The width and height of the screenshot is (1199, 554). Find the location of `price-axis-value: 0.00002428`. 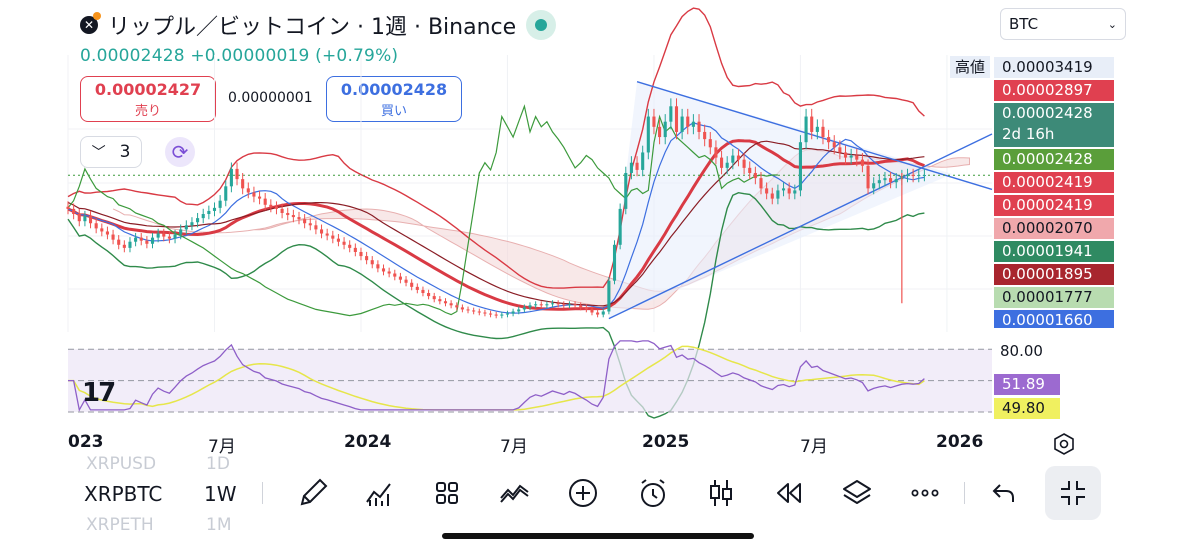

price-axis-value: 0.00002428 is located at coordinates (1047, 113).